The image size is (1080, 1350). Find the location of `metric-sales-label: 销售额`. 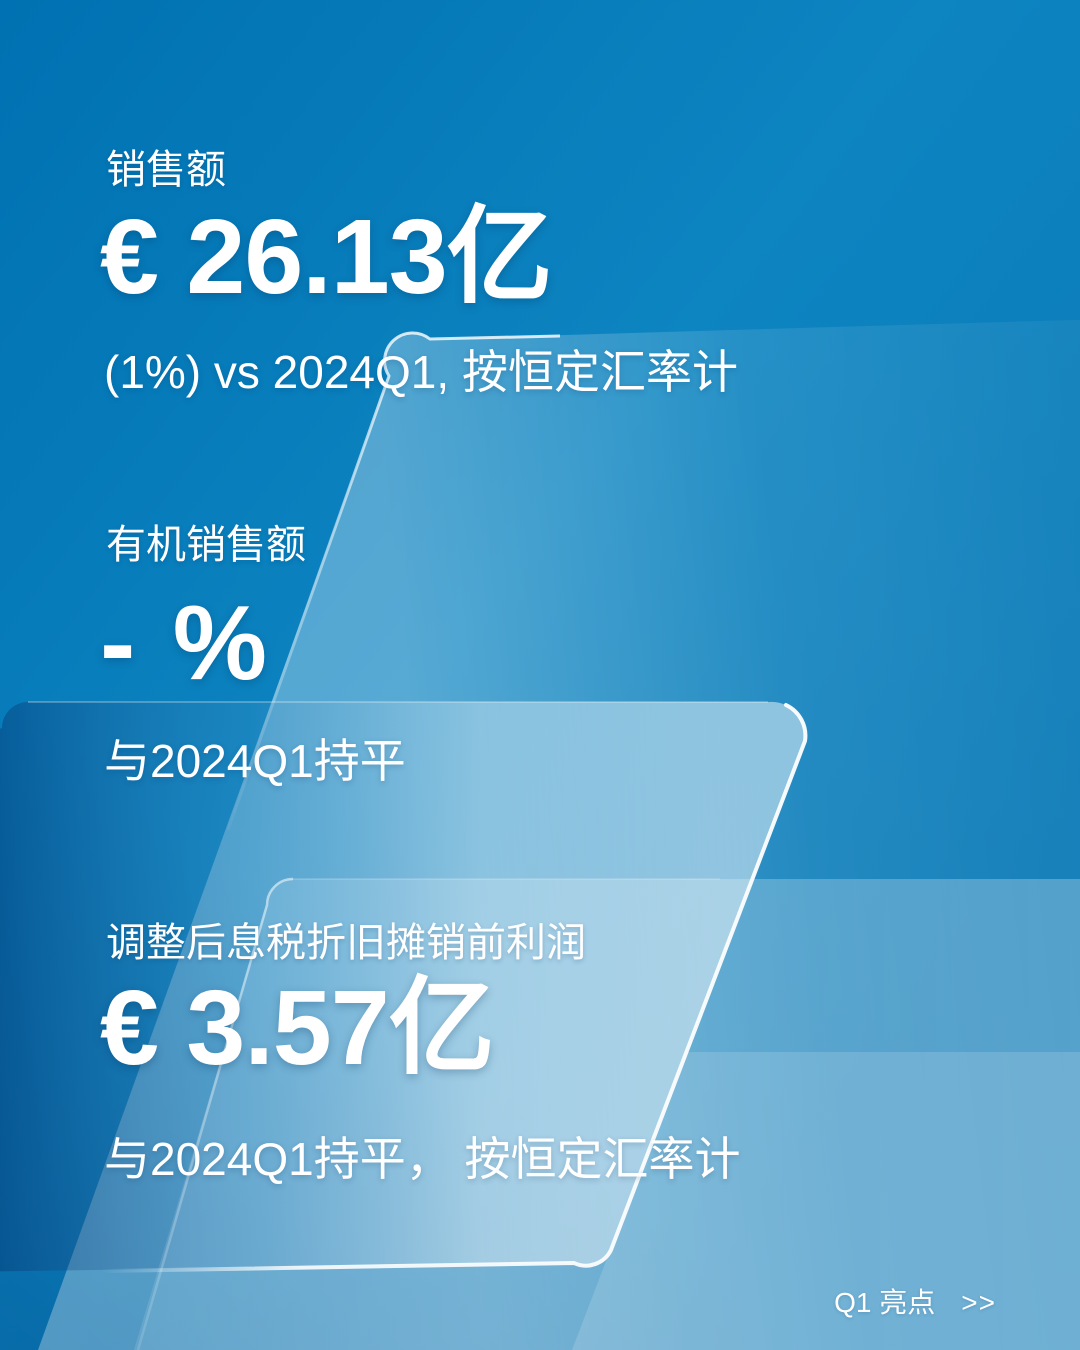

metric-sales-label: 销售额 is located at coordinates (166, 170).